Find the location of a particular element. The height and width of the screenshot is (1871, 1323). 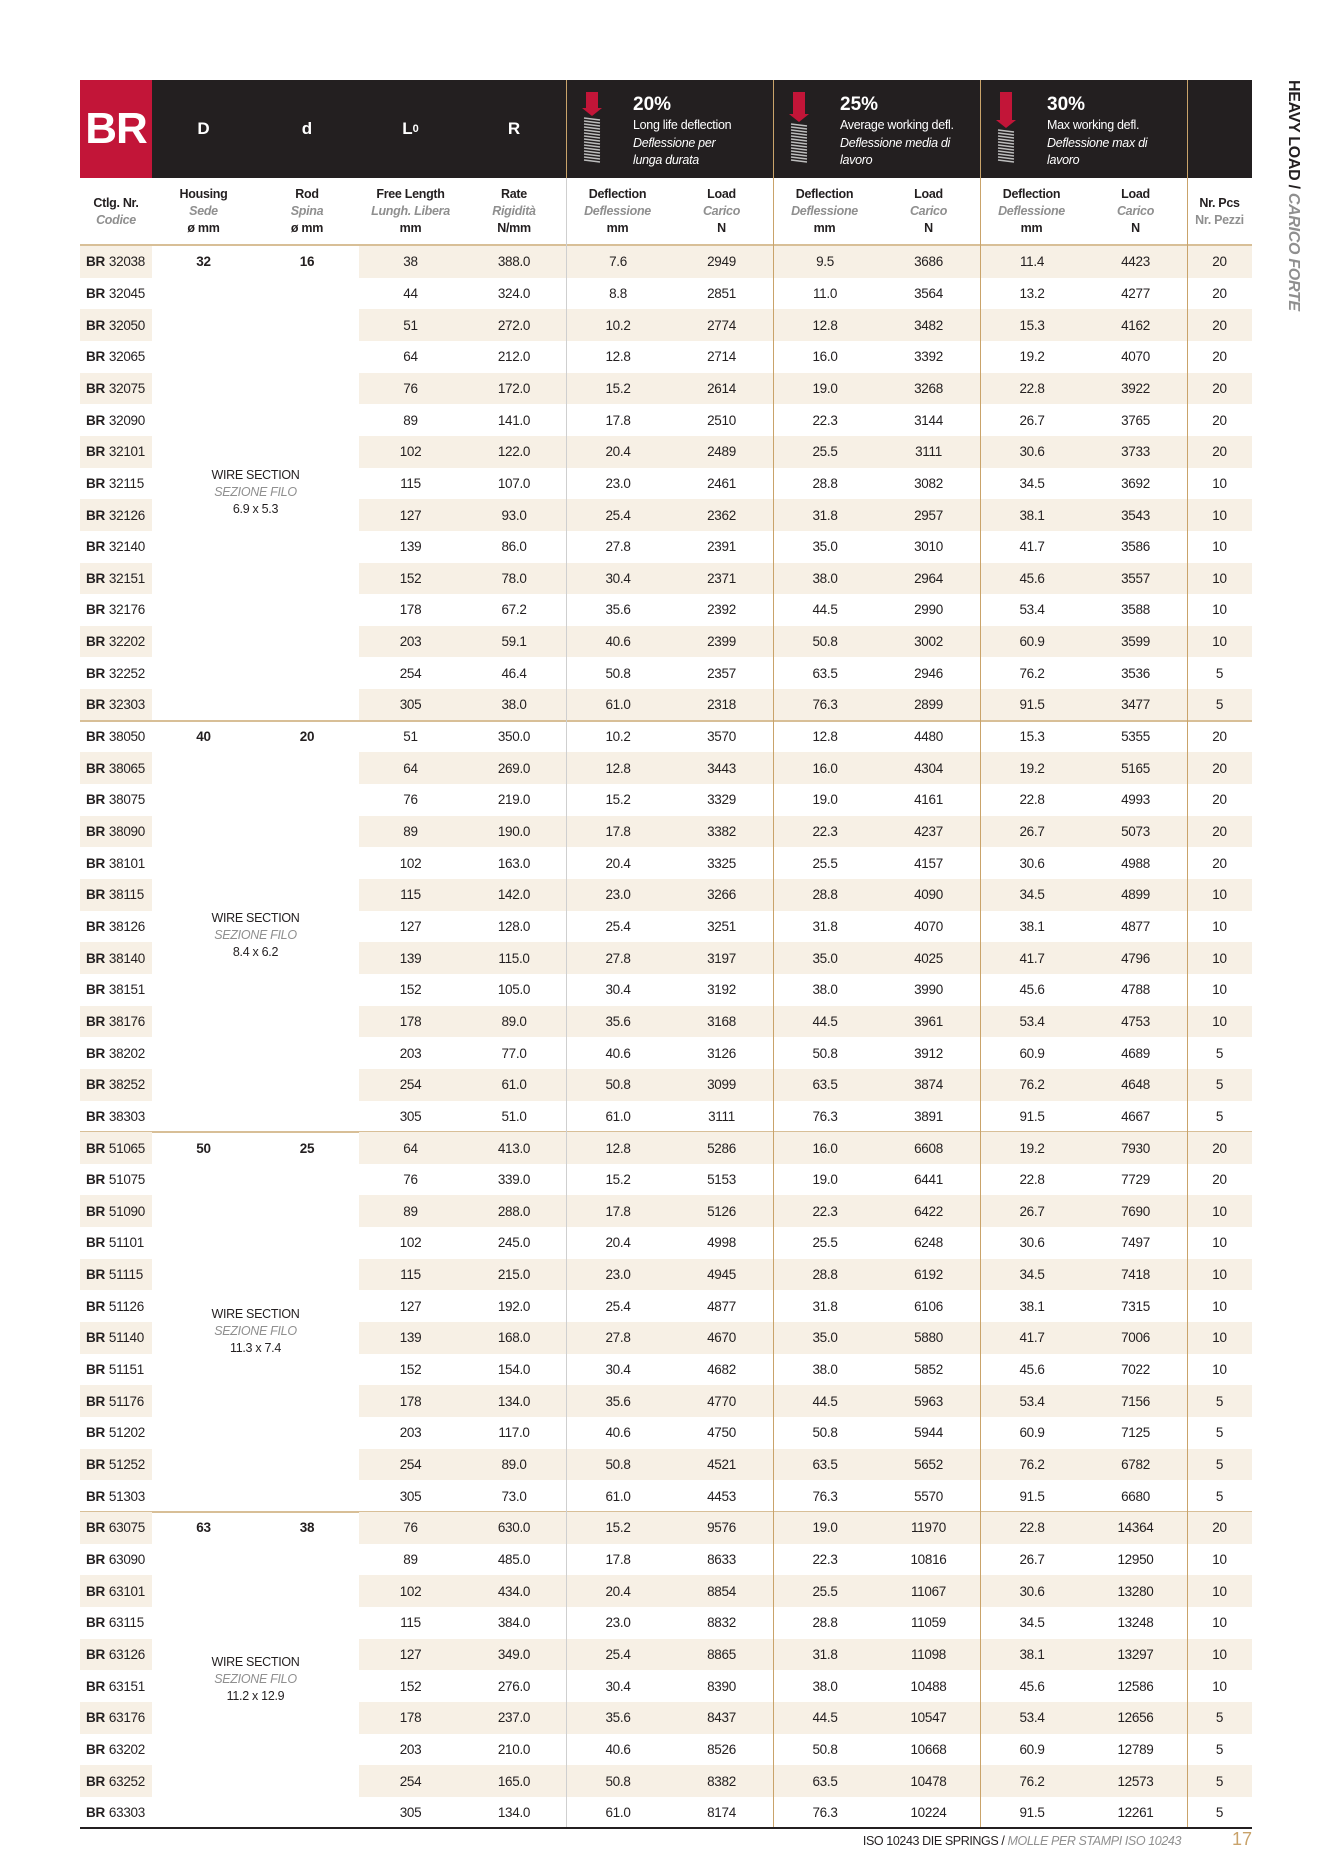

deflection-20: 40.6 is located at coordinates (618, 1749).